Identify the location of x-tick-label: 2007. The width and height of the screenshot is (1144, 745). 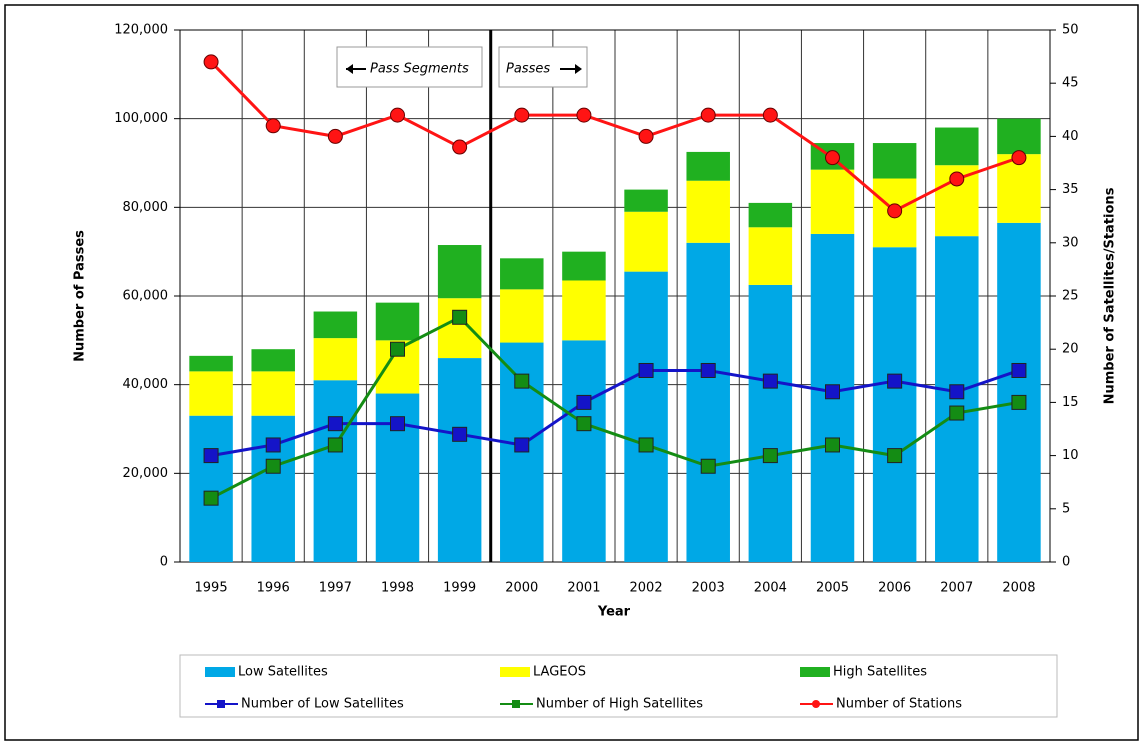
(956, 588).